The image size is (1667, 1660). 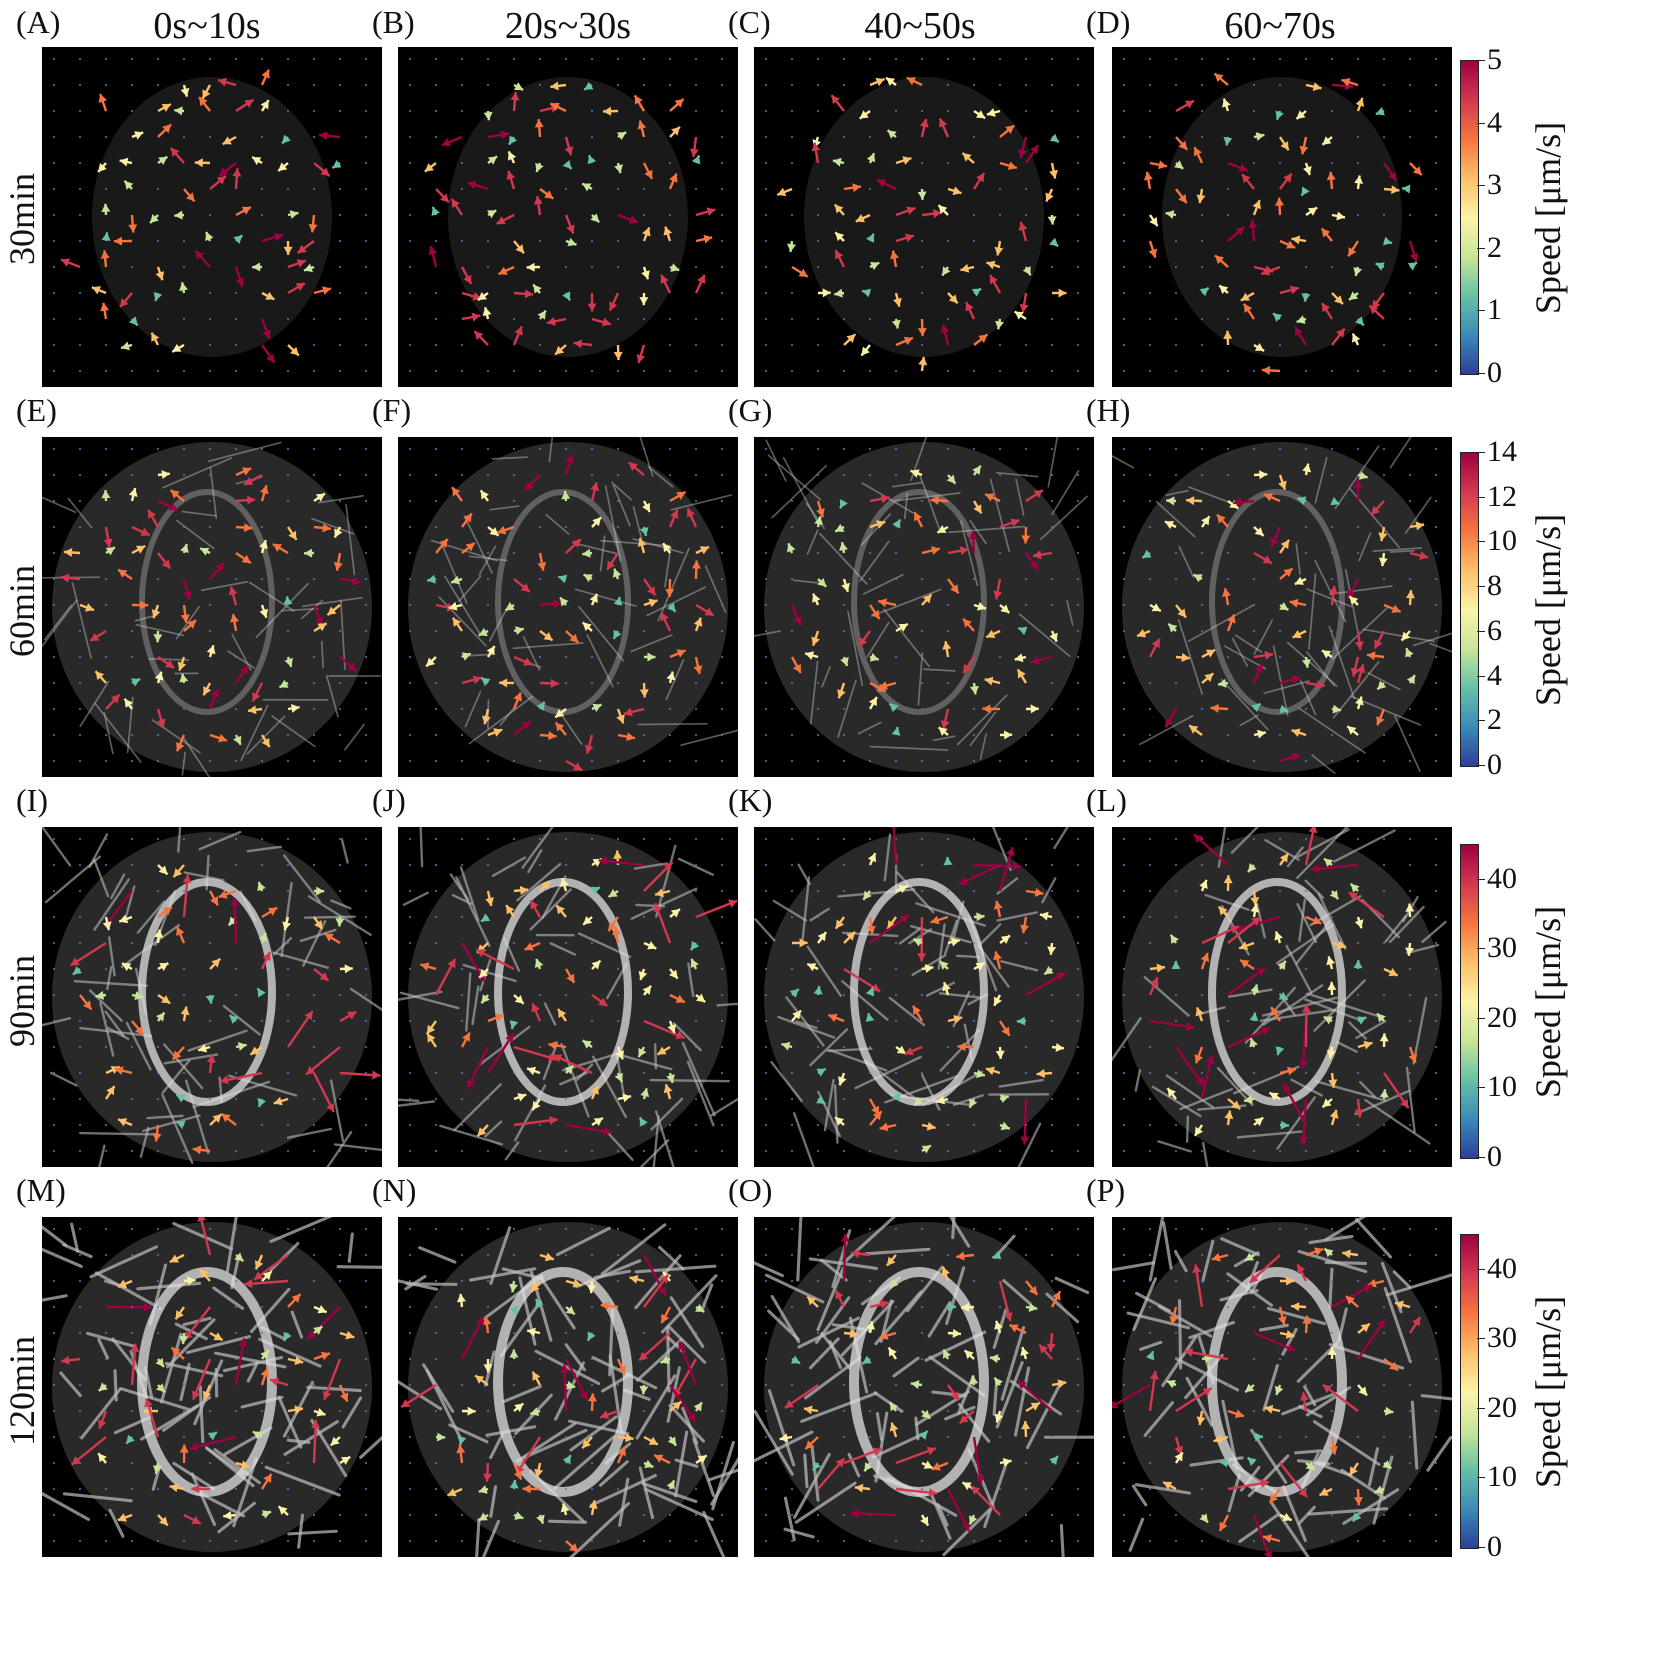 I want to click on colorbar-tick-label: 3, so click(x=1494, y=185).